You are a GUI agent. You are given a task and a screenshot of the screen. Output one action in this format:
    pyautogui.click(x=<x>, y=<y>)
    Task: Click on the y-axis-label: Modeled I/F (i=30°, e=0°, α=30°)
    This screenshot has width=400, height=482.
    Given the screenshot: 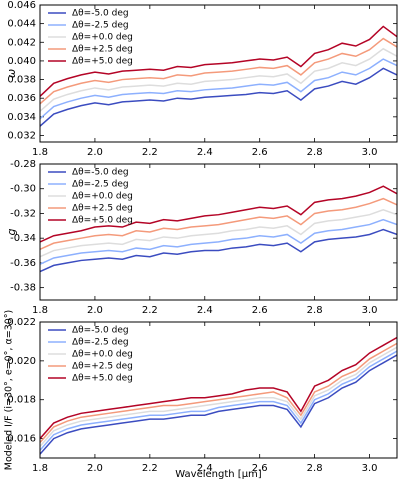 What is the action you would take?
    pyautogui.click(x=9, y=390)
    